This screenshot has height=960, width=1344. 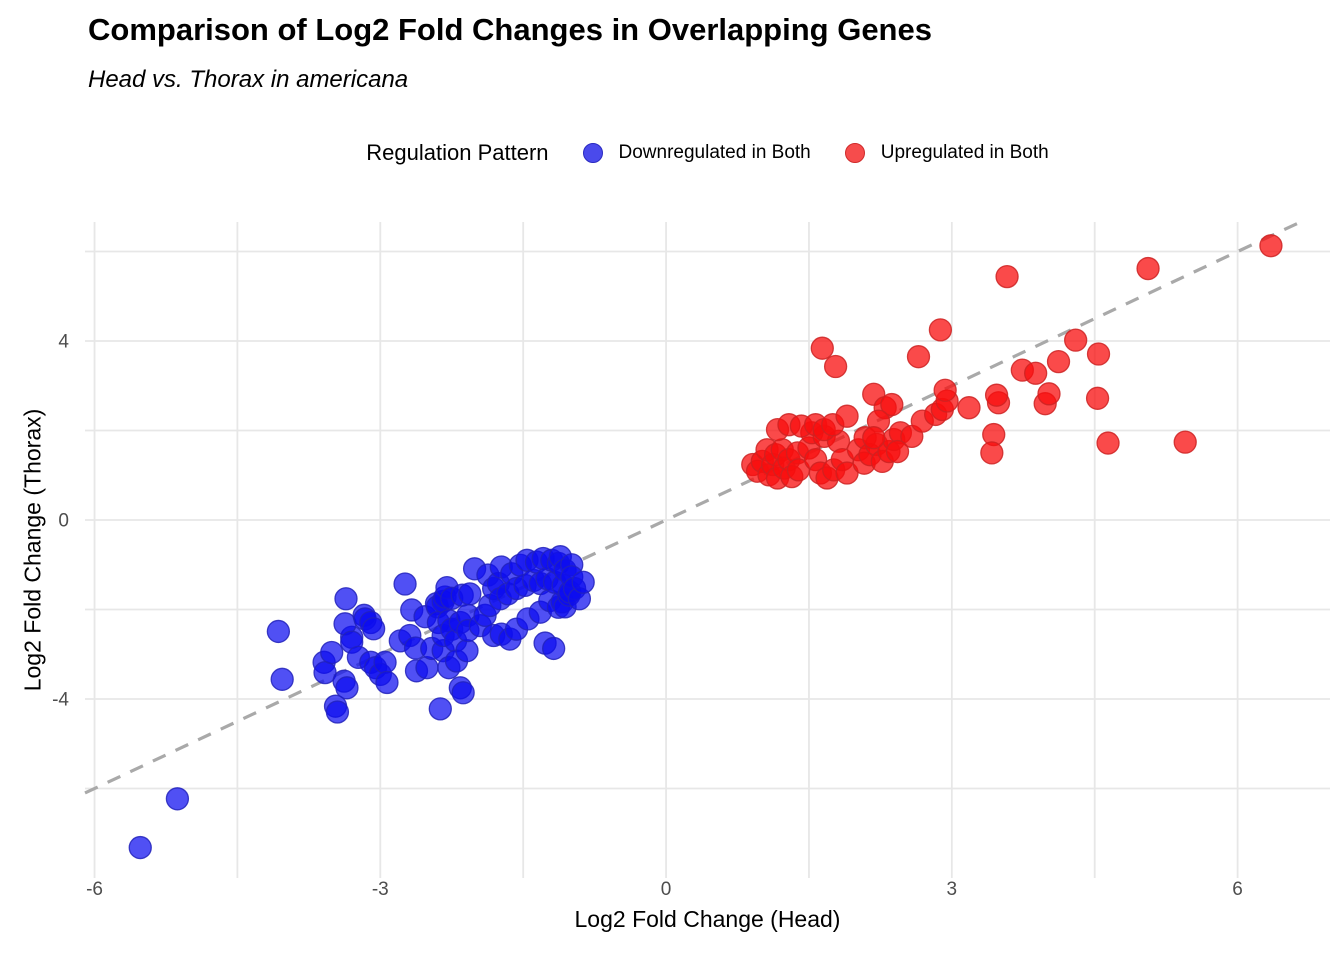 I want to click on legend-title: Regulation Pattern, so click(x=457, y=152).